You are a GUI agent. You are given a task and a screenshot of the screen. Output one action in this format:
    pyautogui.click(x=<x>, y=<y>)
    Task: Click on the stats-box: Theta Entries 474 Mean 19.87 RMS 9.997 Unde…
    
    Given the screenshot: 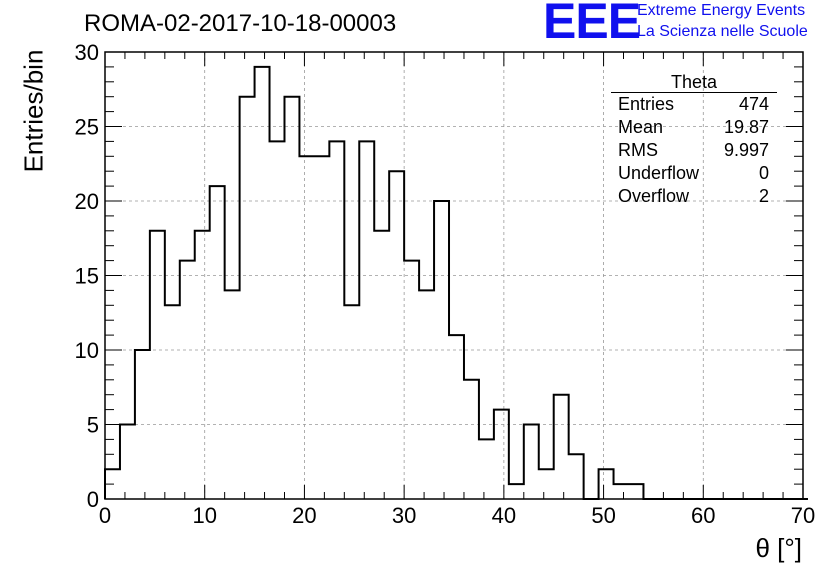 What is the action you would take?
    pyautogui.click(x=694, y=140)
    